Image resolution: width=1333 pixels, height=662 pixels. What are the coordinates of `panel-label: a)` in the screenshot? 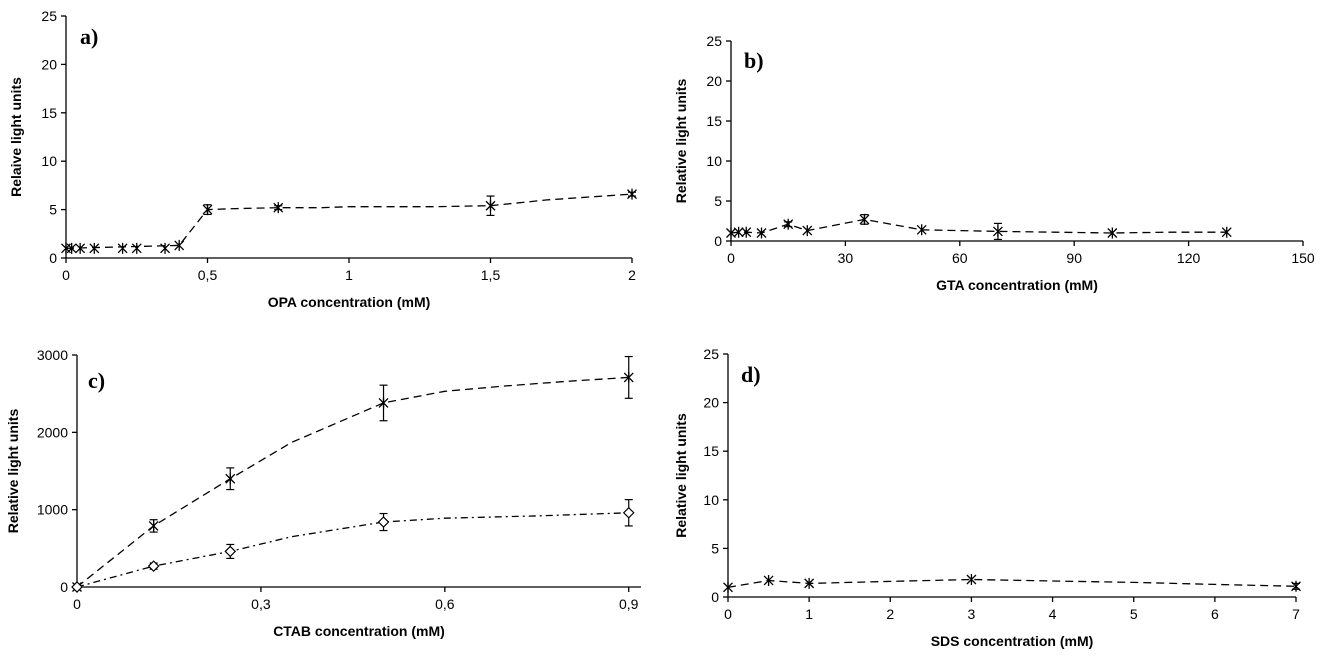 It's located at (89, 36).